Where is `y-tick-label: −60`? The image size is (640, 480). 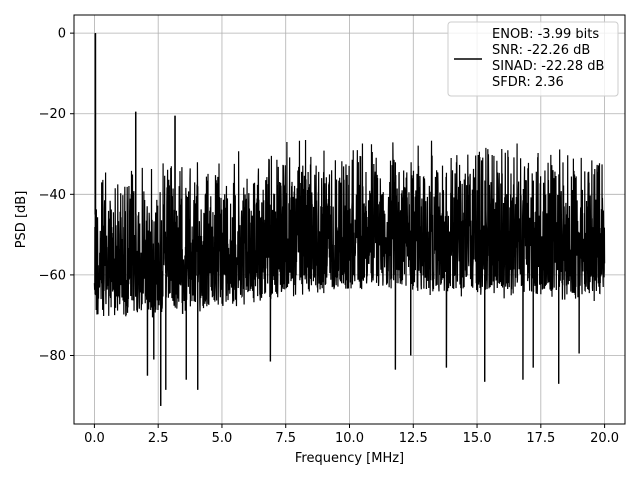 y-tick-label: −60 is located at coordinates (52, 275).